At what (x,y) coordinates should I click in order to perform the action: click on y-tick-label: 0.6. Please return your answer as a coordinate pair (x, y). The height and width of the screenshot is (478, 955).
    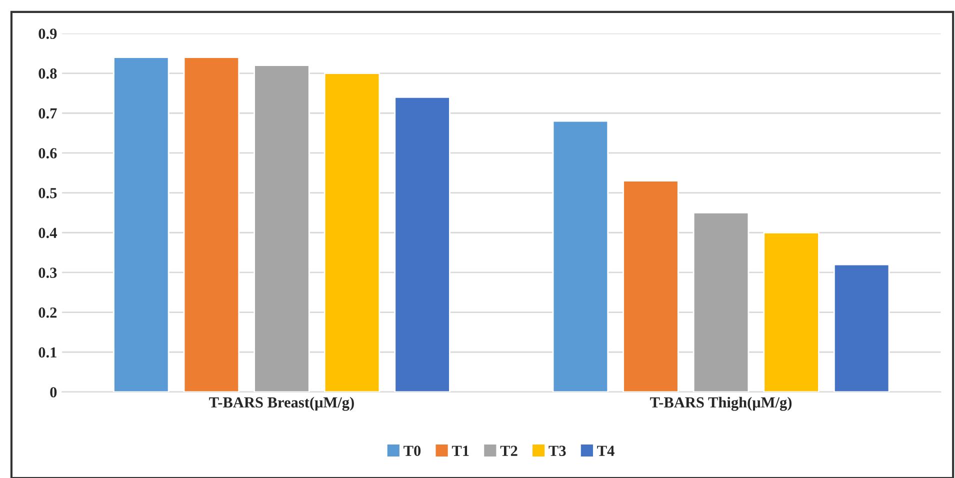
    Looking at the image, I should click on (47, 153).